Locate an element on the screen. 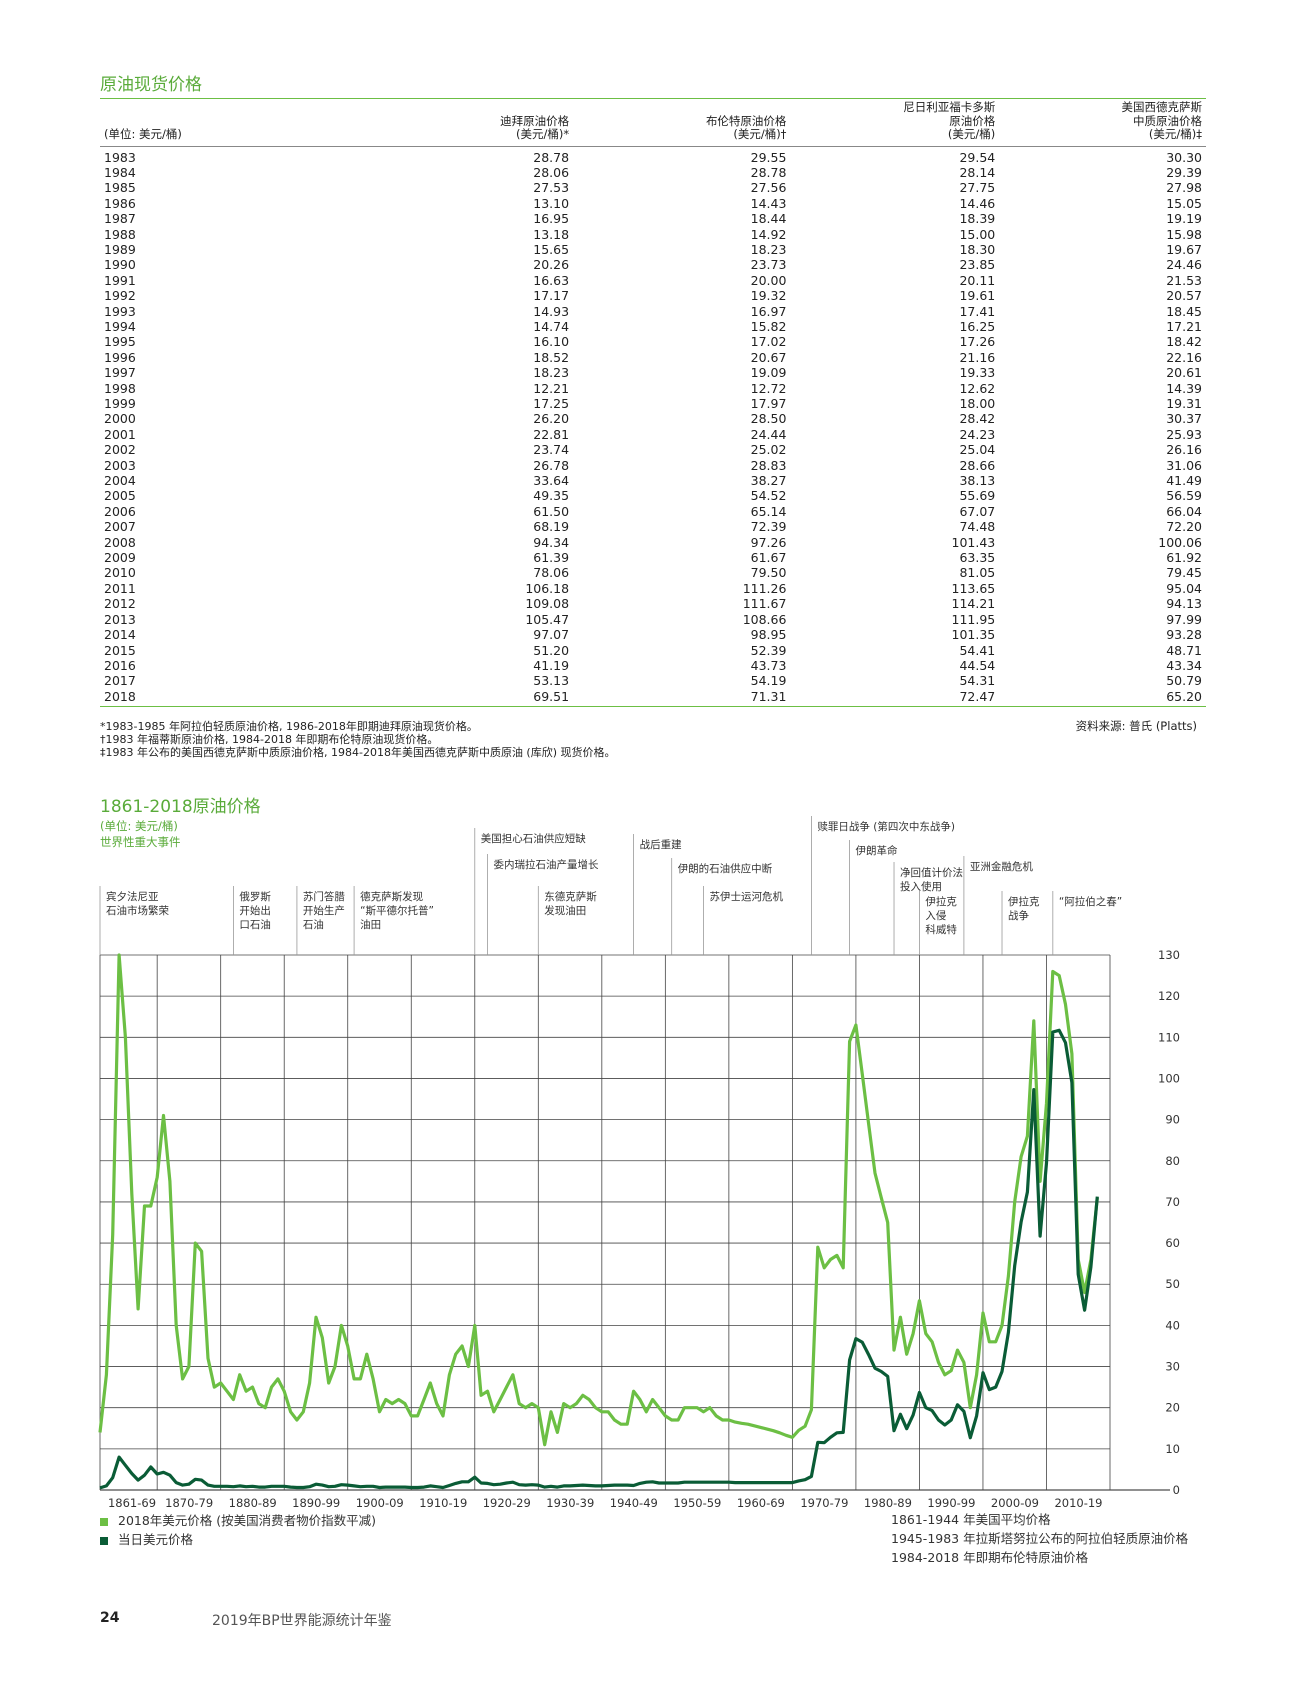  event-label: 口石油 is located at coordinates (255, 924).